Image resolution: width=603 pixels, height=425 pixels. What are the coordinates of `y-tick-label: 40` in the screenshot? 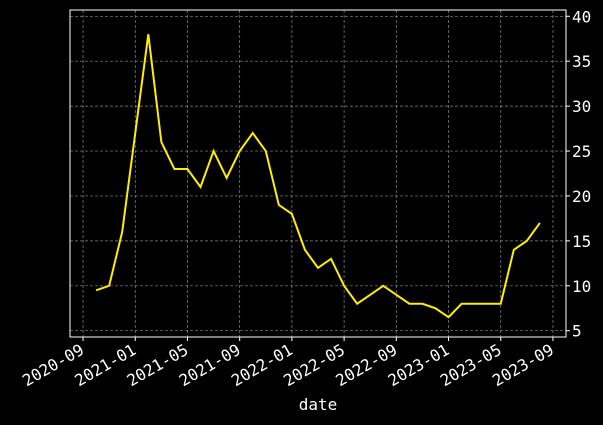 It's located at (581, 16).